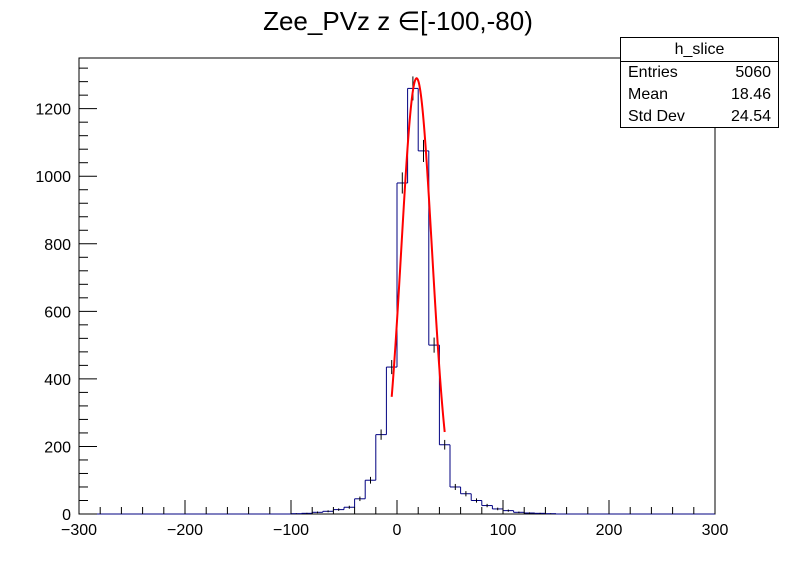 The image size is (796, 572). Describe the element at coordinates (699, 117) in the screenshot. I see `stats-row-stddev: Std Dev 24.54` at that location.